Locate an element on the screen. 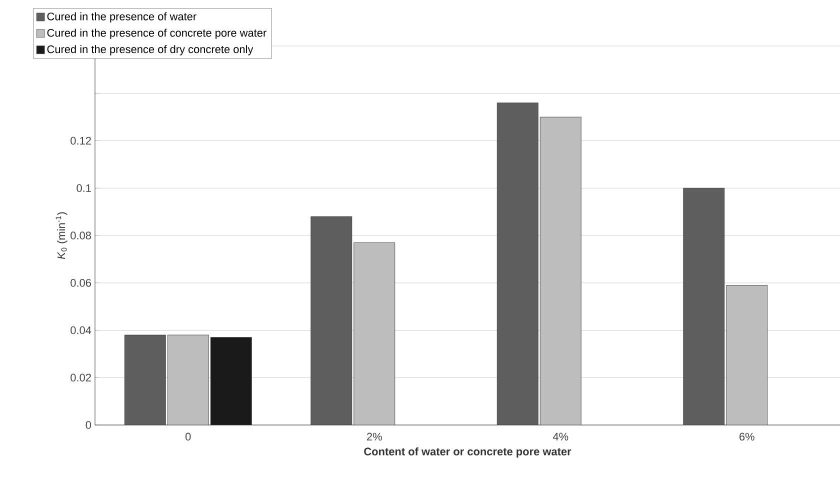 The width and height of the screenshot is (840, 491). x-tick-label: 2% is located at coordinates (374, 436).